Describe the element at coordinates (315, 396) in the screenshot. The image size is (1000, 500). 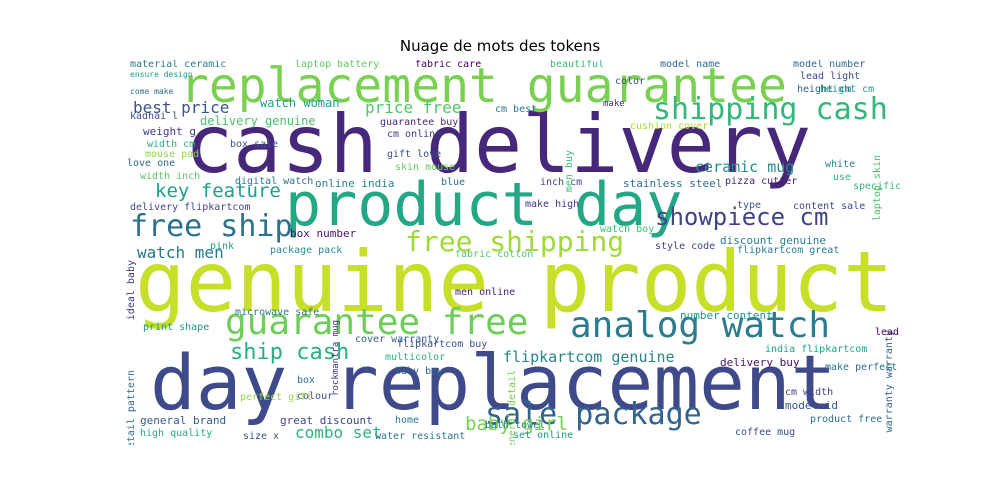
I see `word-colour: colour` at that location.